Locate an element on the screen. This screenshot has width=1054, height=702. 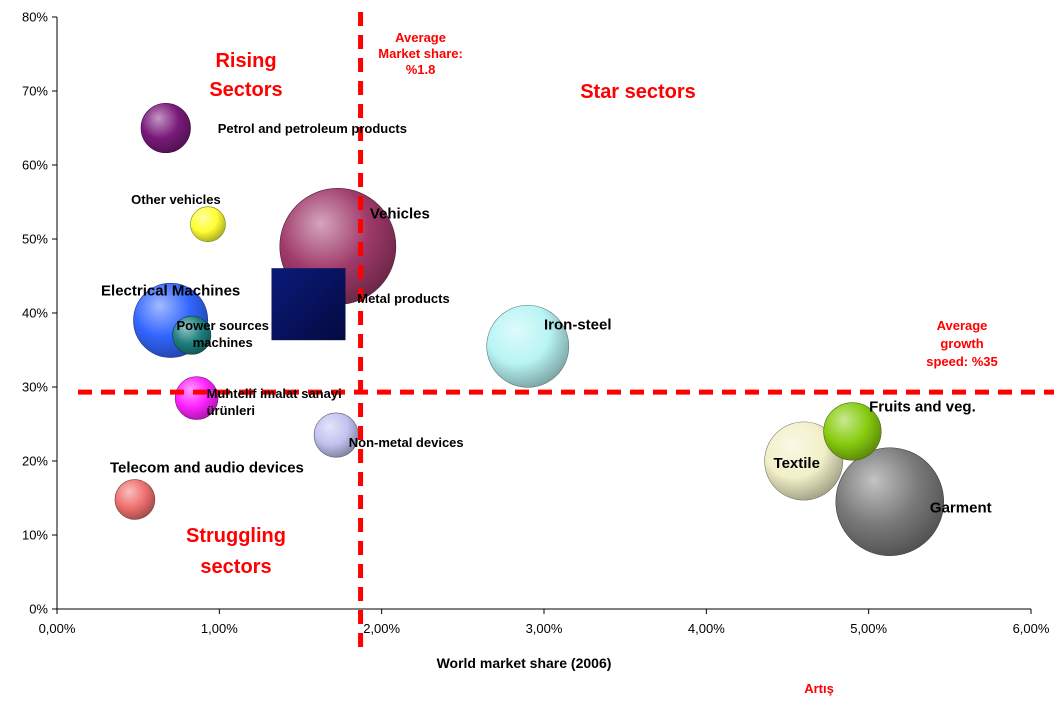
avg-market-share-label: Market share: is located at coordinates (420, 53).